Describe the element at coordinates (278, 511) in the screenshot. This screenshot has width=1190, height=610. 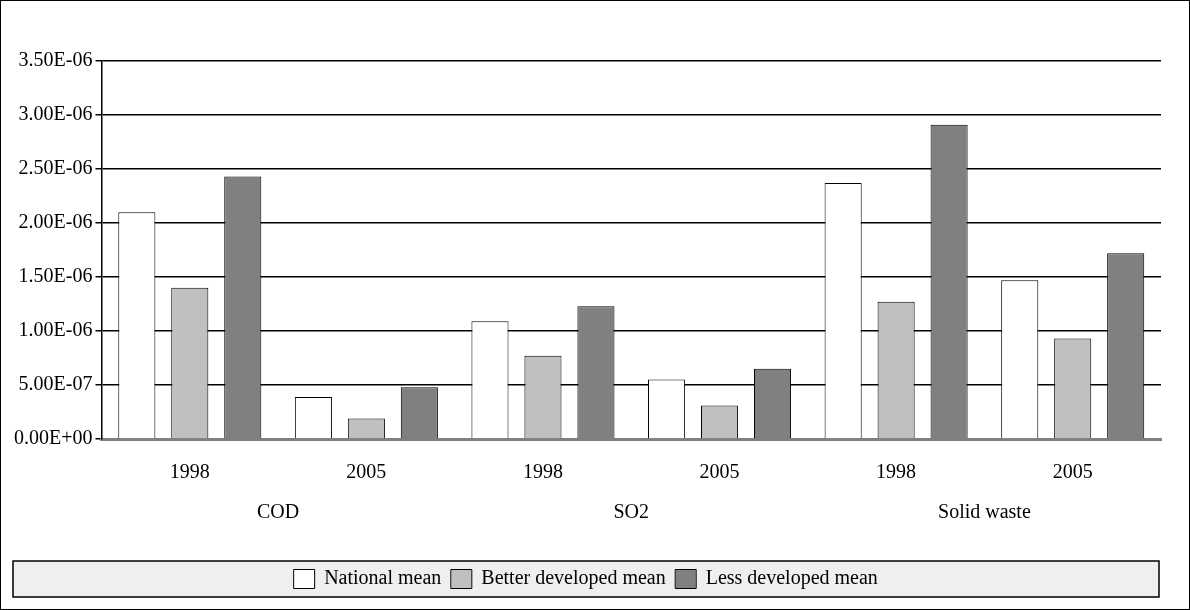
I see `text: COD` at that location.